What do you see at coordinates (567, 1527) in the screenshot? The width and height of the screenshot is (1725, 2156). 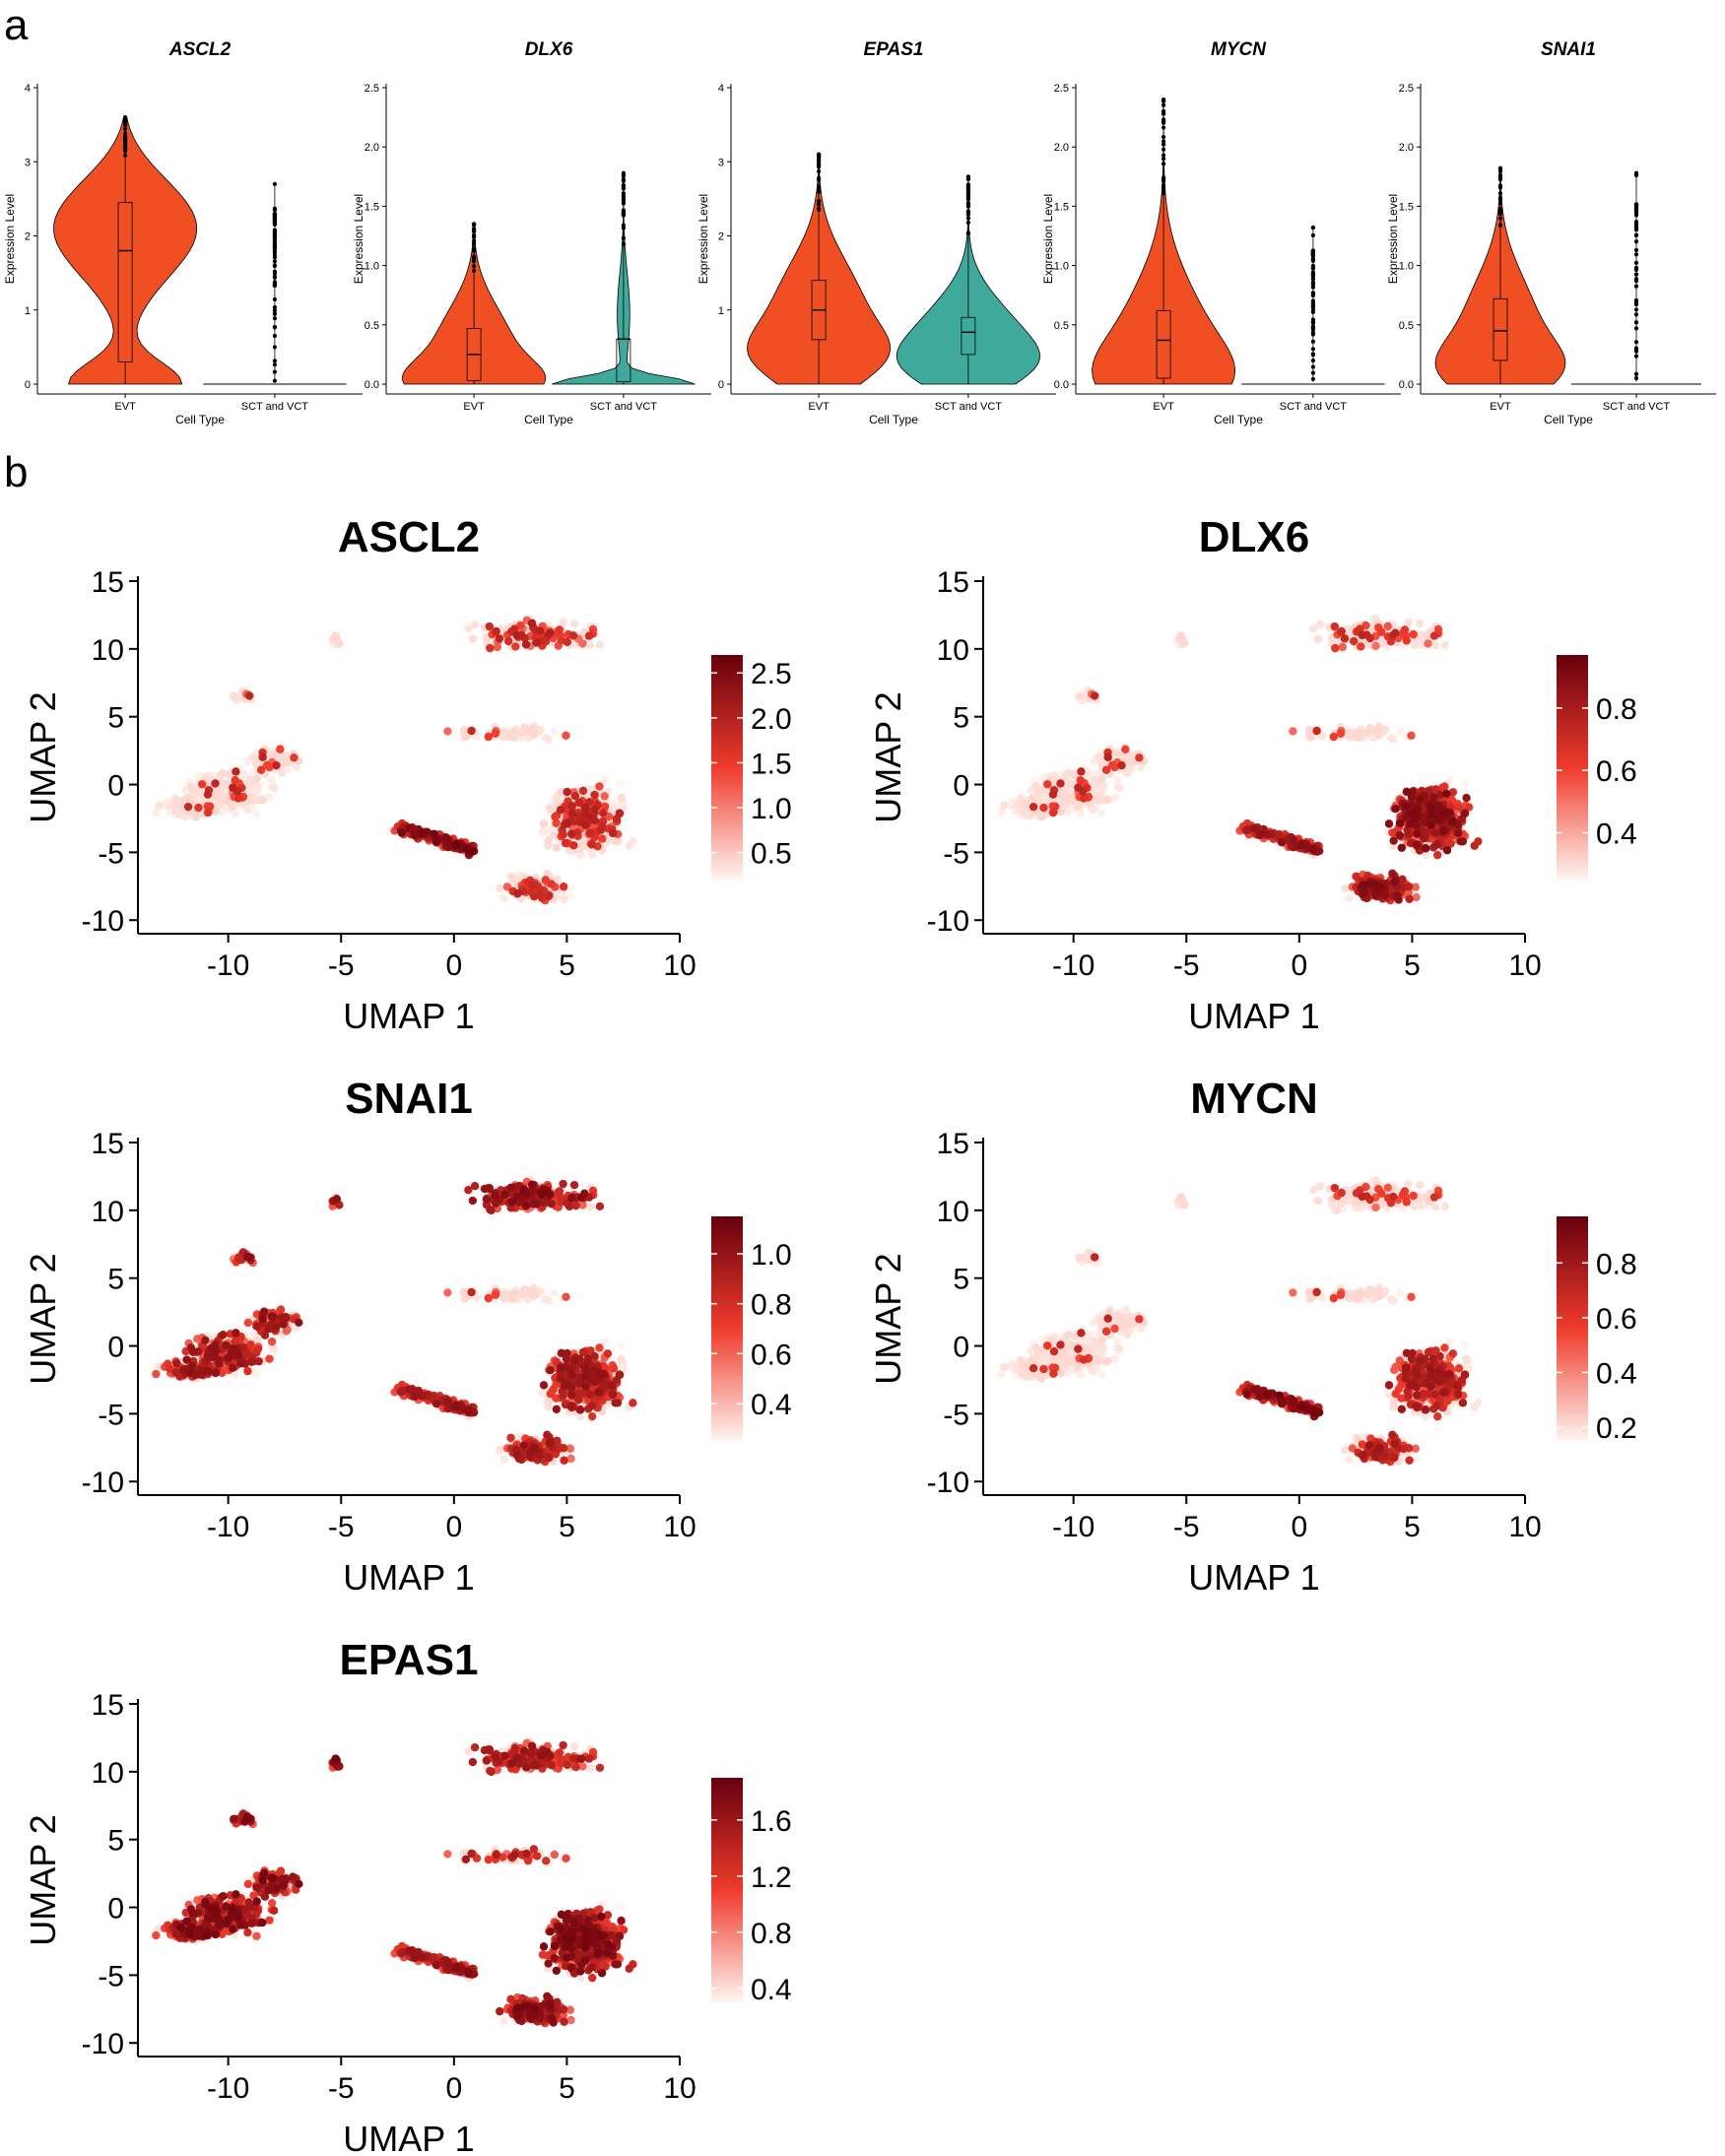 I see `x-tick-label: 5` at bounding box center [567, 1527].